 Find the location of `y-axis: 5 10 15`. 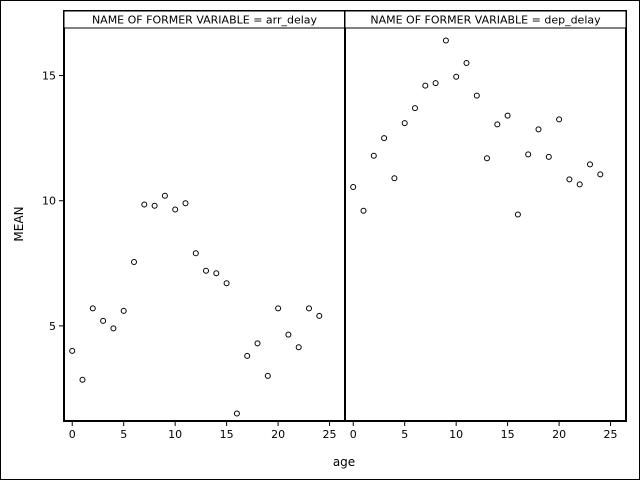

y-axis: 5 10 15 is located at coordinates (53, 201).